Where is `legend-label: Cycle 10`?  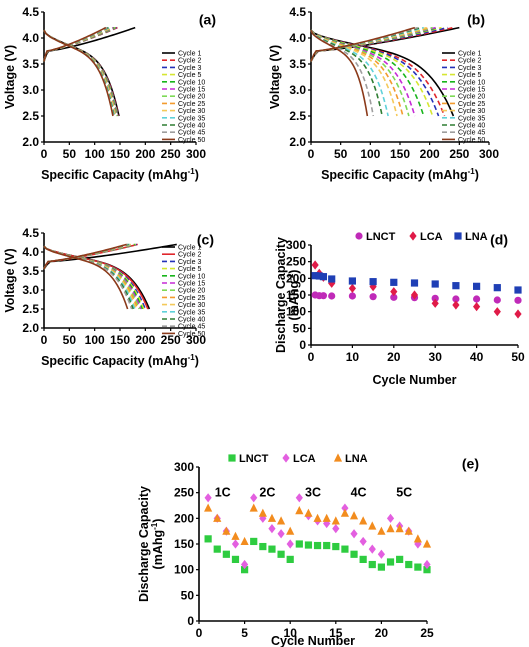
legend-label: Cycle 10 is located at coordinates (471, 82).